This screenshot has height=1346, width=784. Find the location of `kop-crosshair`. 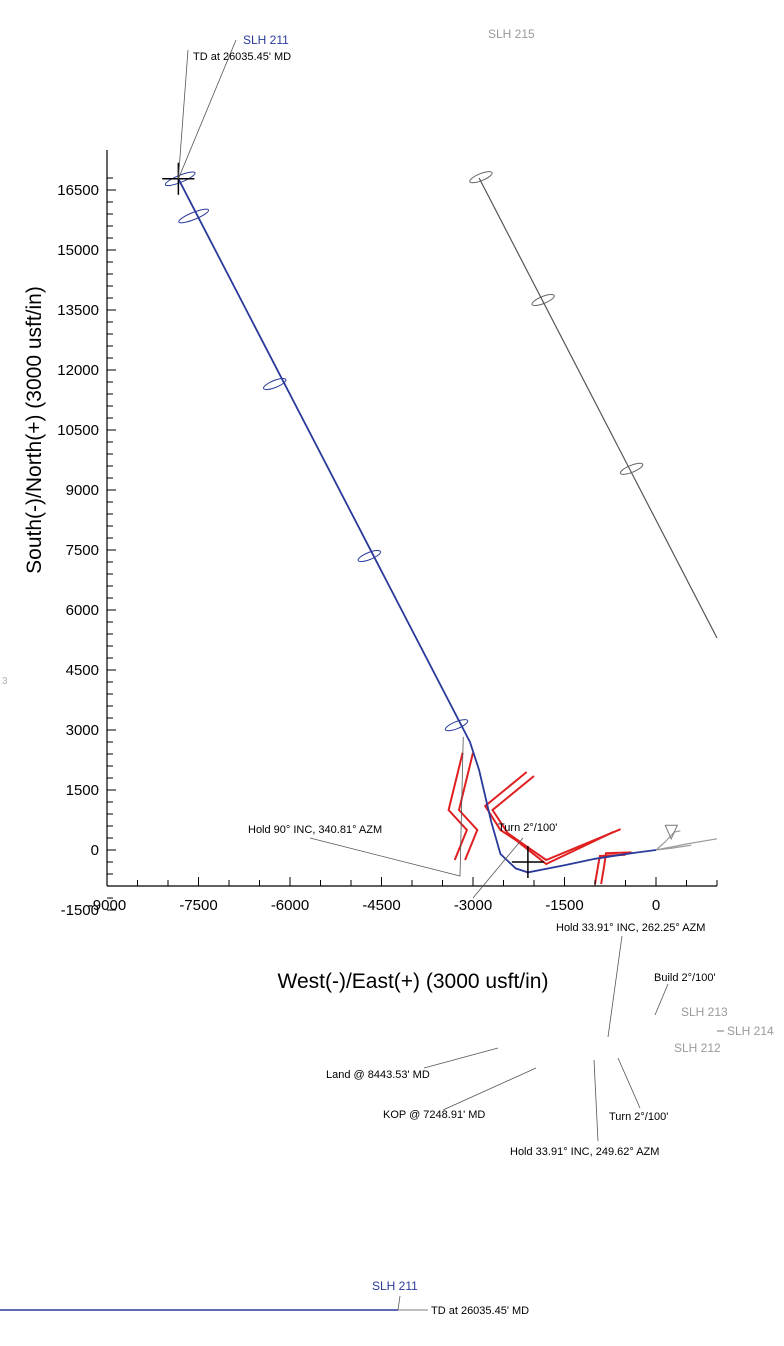

kop-crosshair is located at coordinates (527, 862).